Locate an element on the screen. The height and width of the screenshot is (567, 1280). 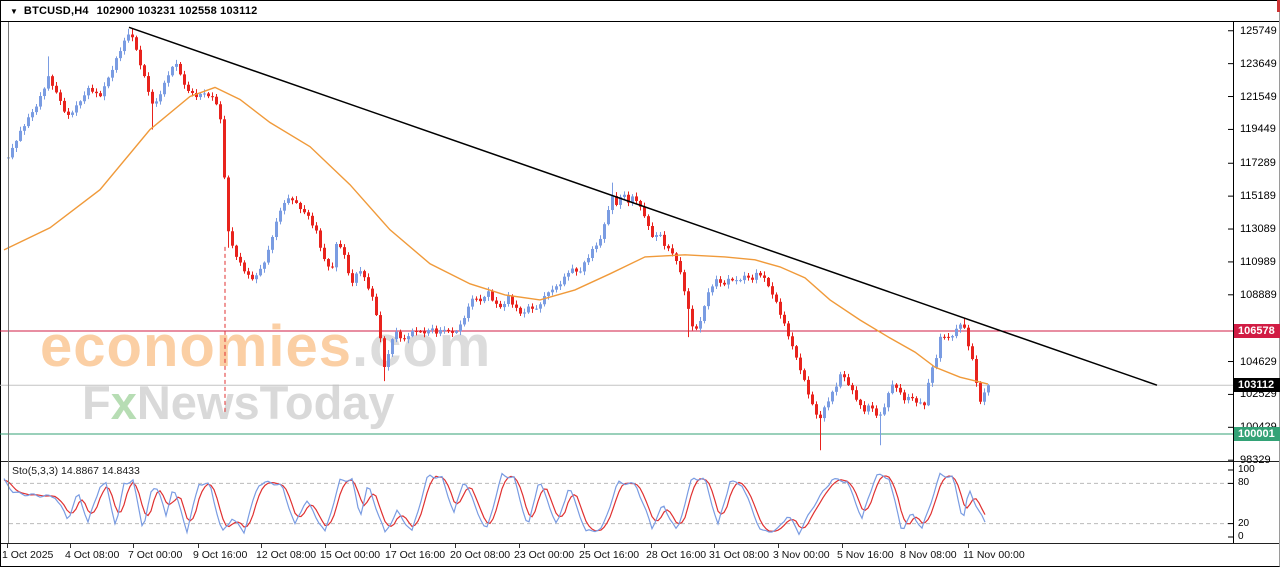
date-axis-label: 9 Oct 16:00 is located at coordinates (220, 555).